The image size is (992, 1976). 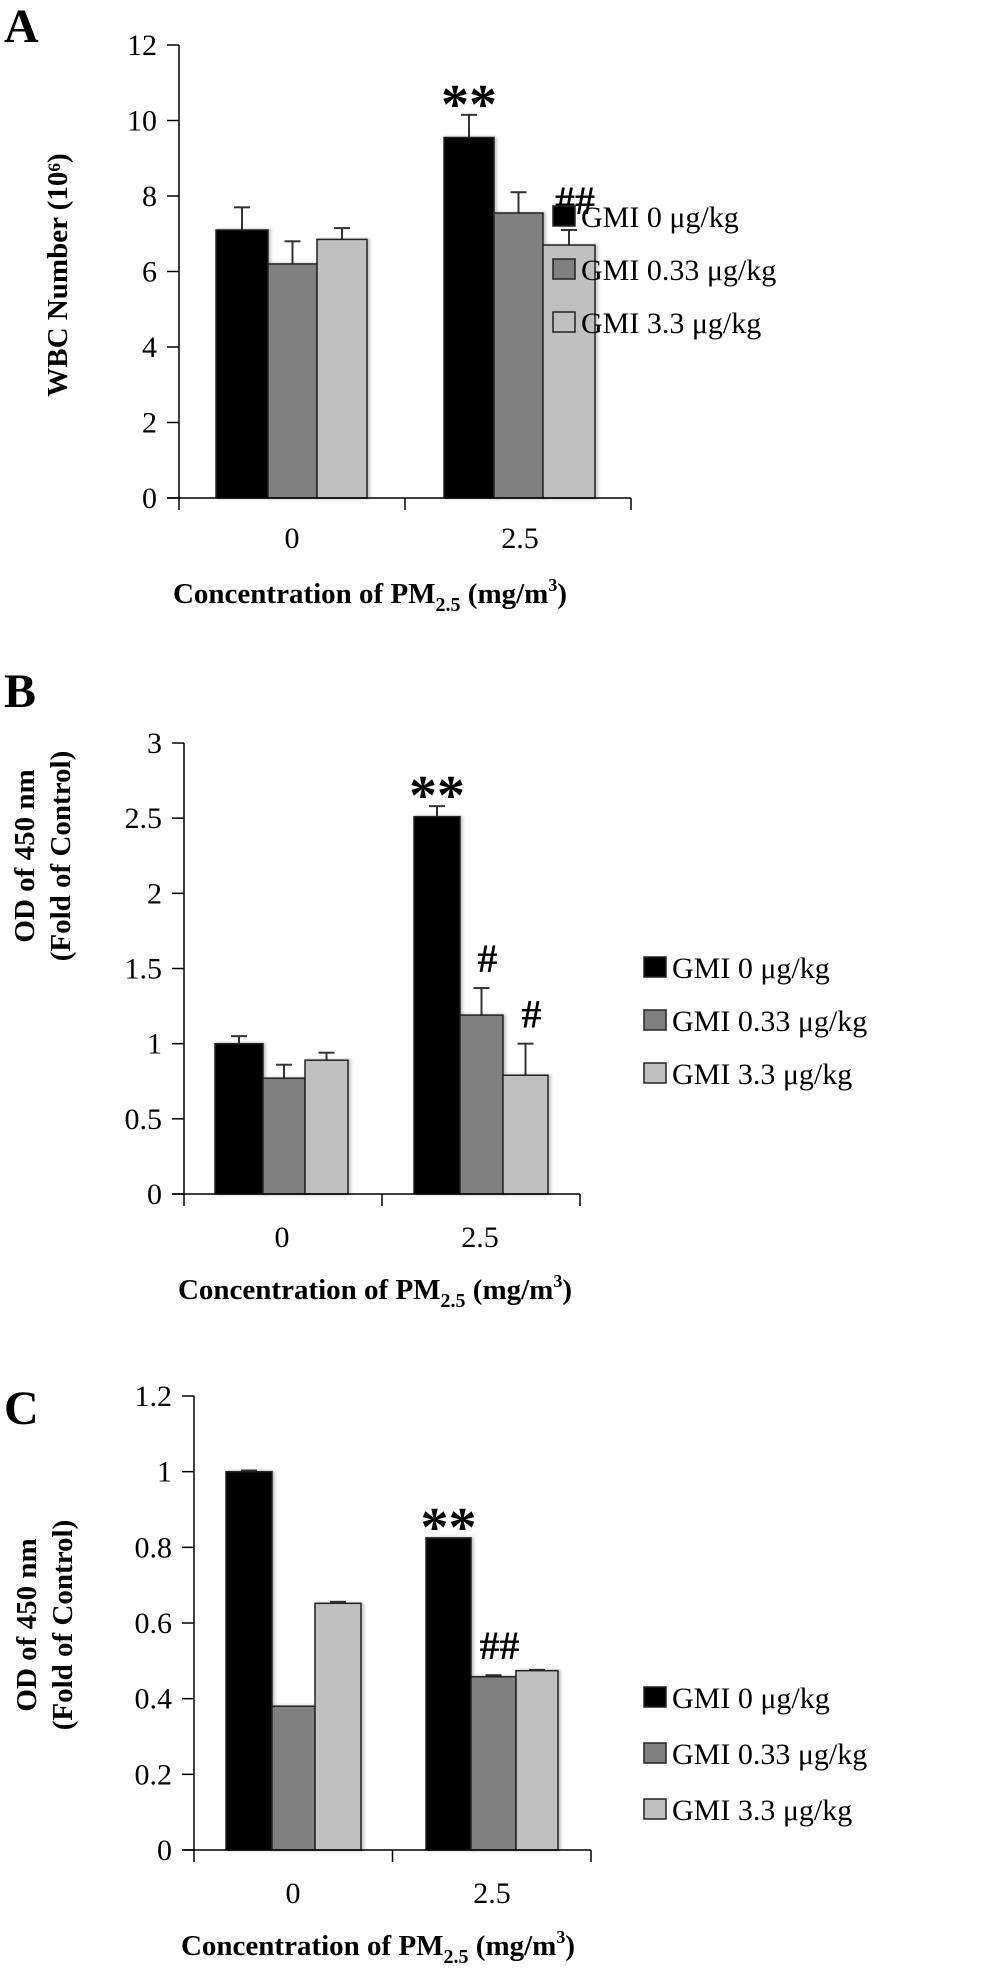 What do you see at coordinates (142, 121) in the screenshot?
I see `y-tick-label: 10` at bounding box center [142, 121].